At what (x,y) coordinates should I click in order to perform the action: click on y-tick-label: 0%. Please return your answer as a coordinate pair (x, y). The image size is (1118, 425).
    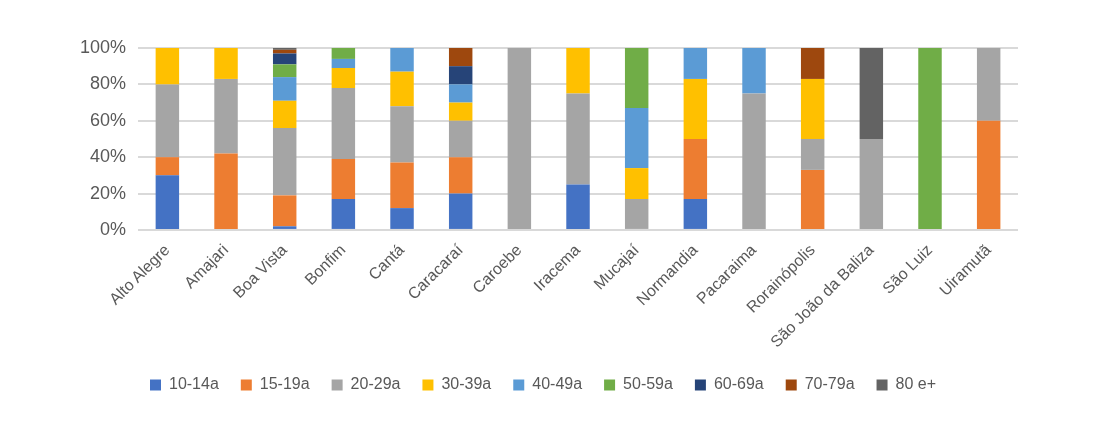
    Looking at the image, I should click on (113, 228).